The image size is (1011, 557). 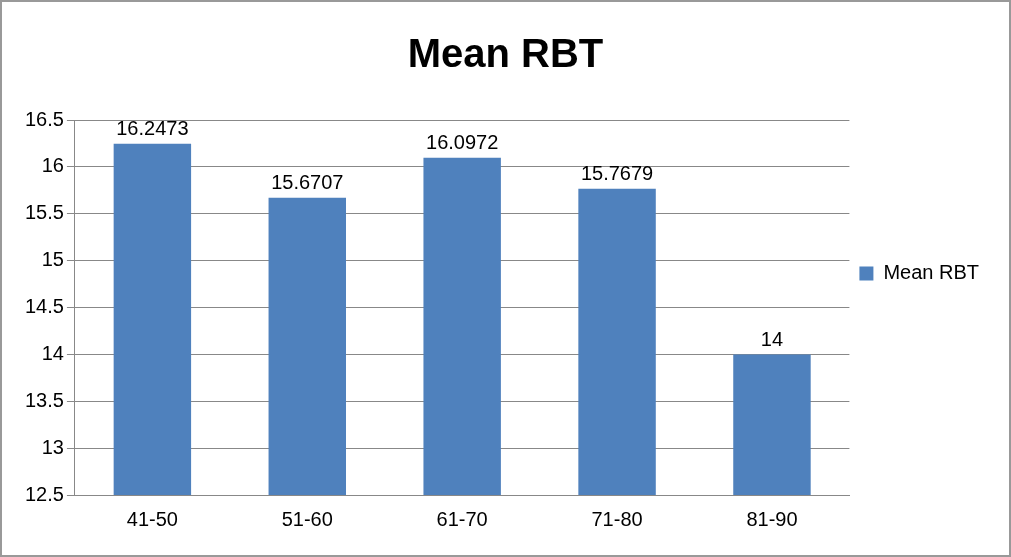 I want to click on y-tick-label: 13.5, so click(x=44, y=399).